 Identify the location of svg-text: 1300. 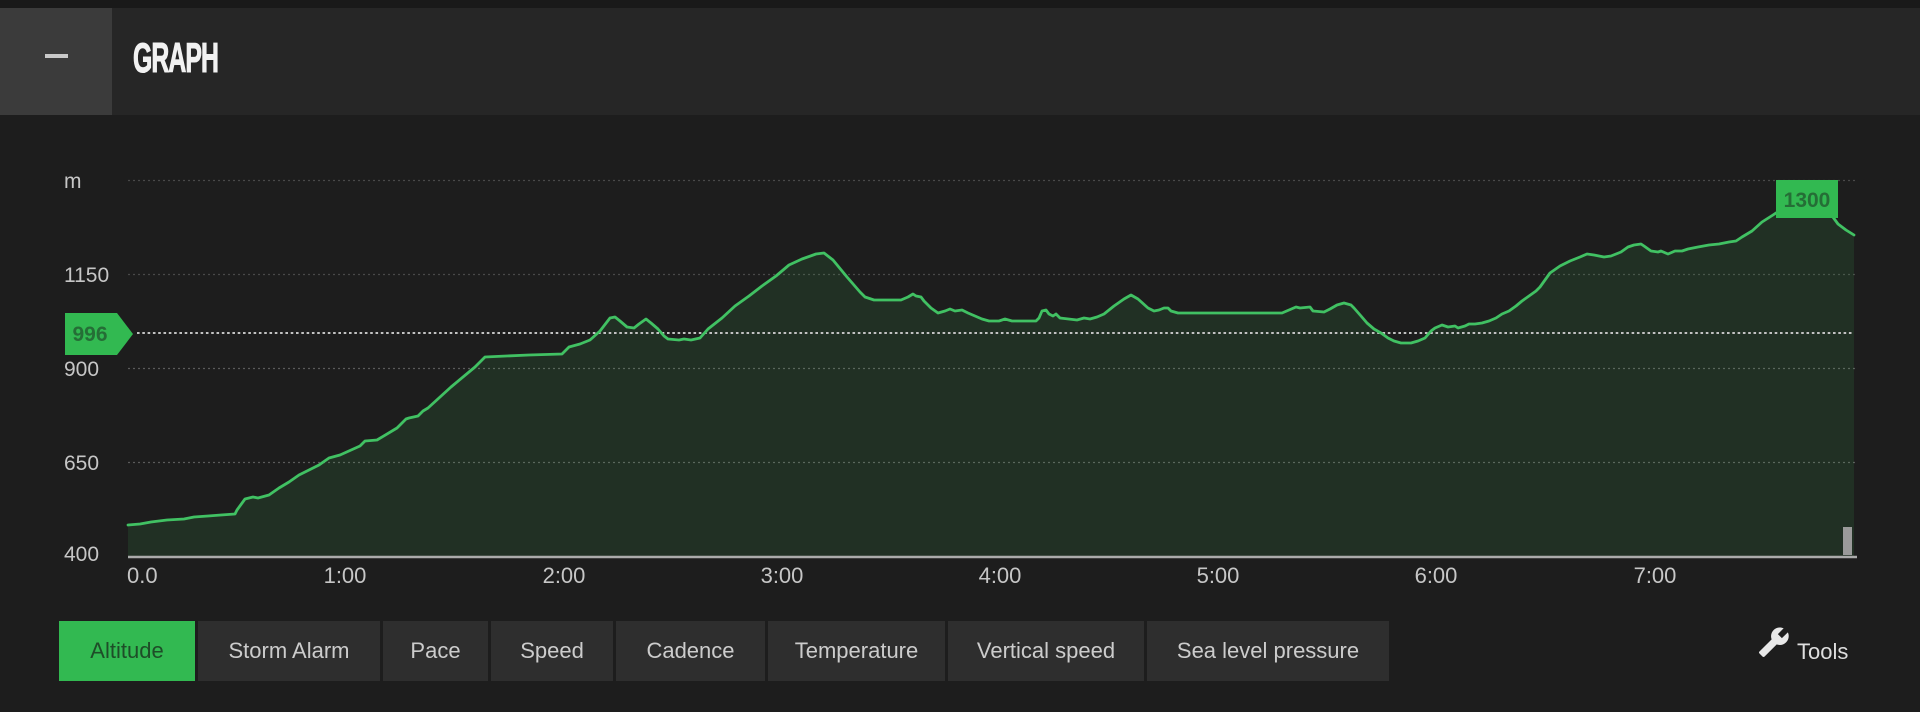
(1807, 200).